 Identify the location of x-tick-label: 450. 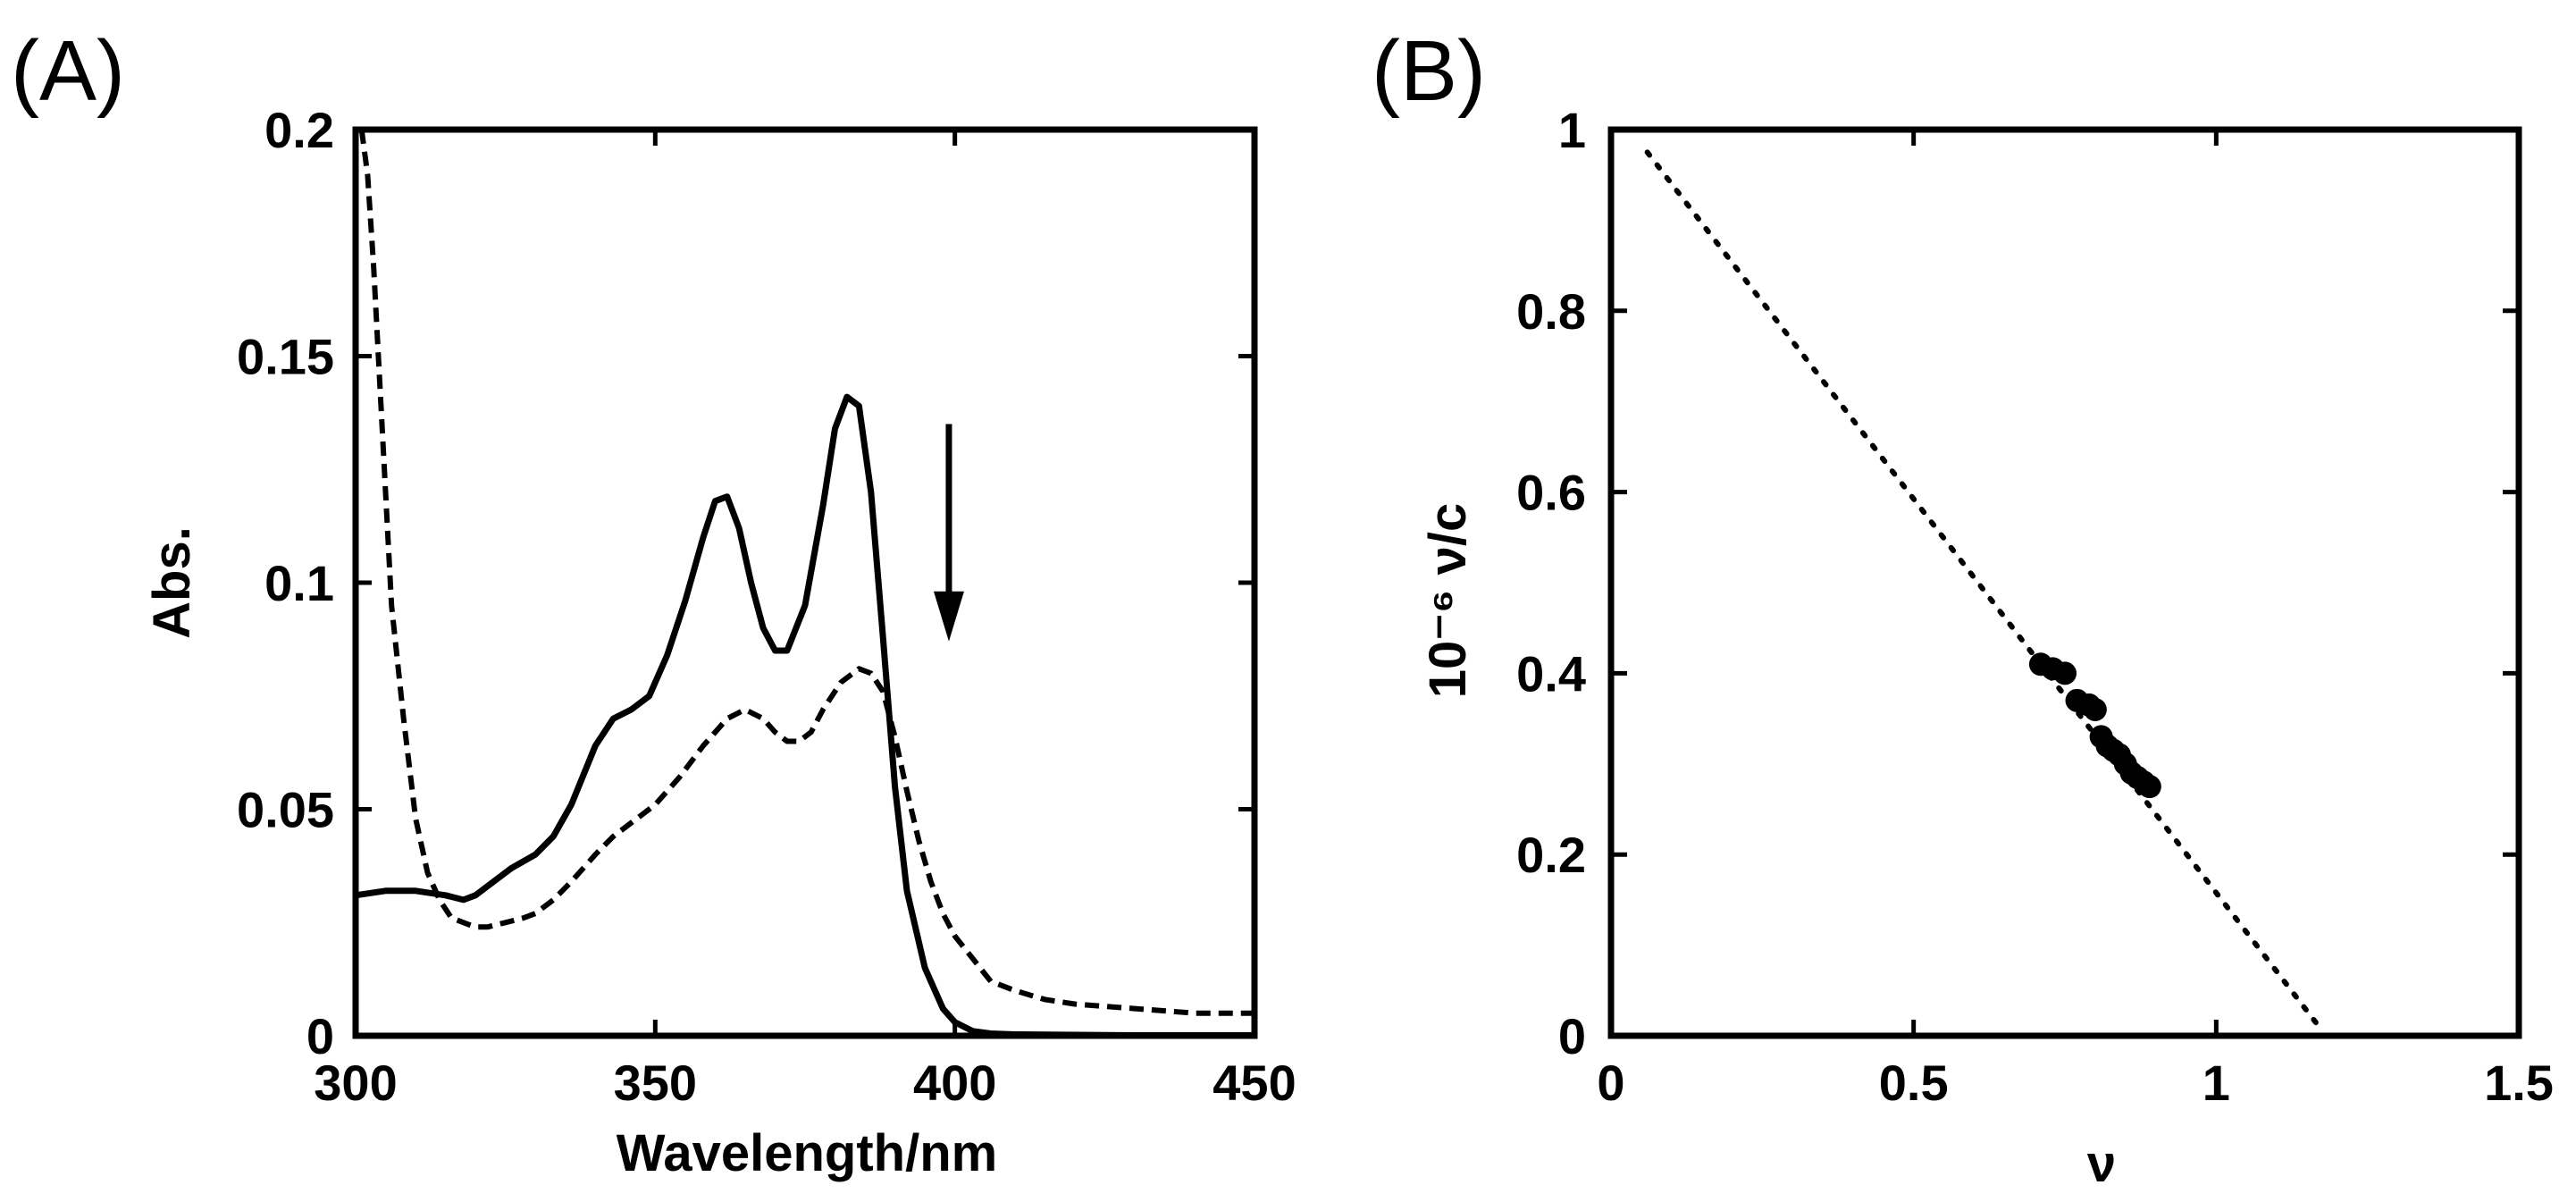
(1254, 1083).